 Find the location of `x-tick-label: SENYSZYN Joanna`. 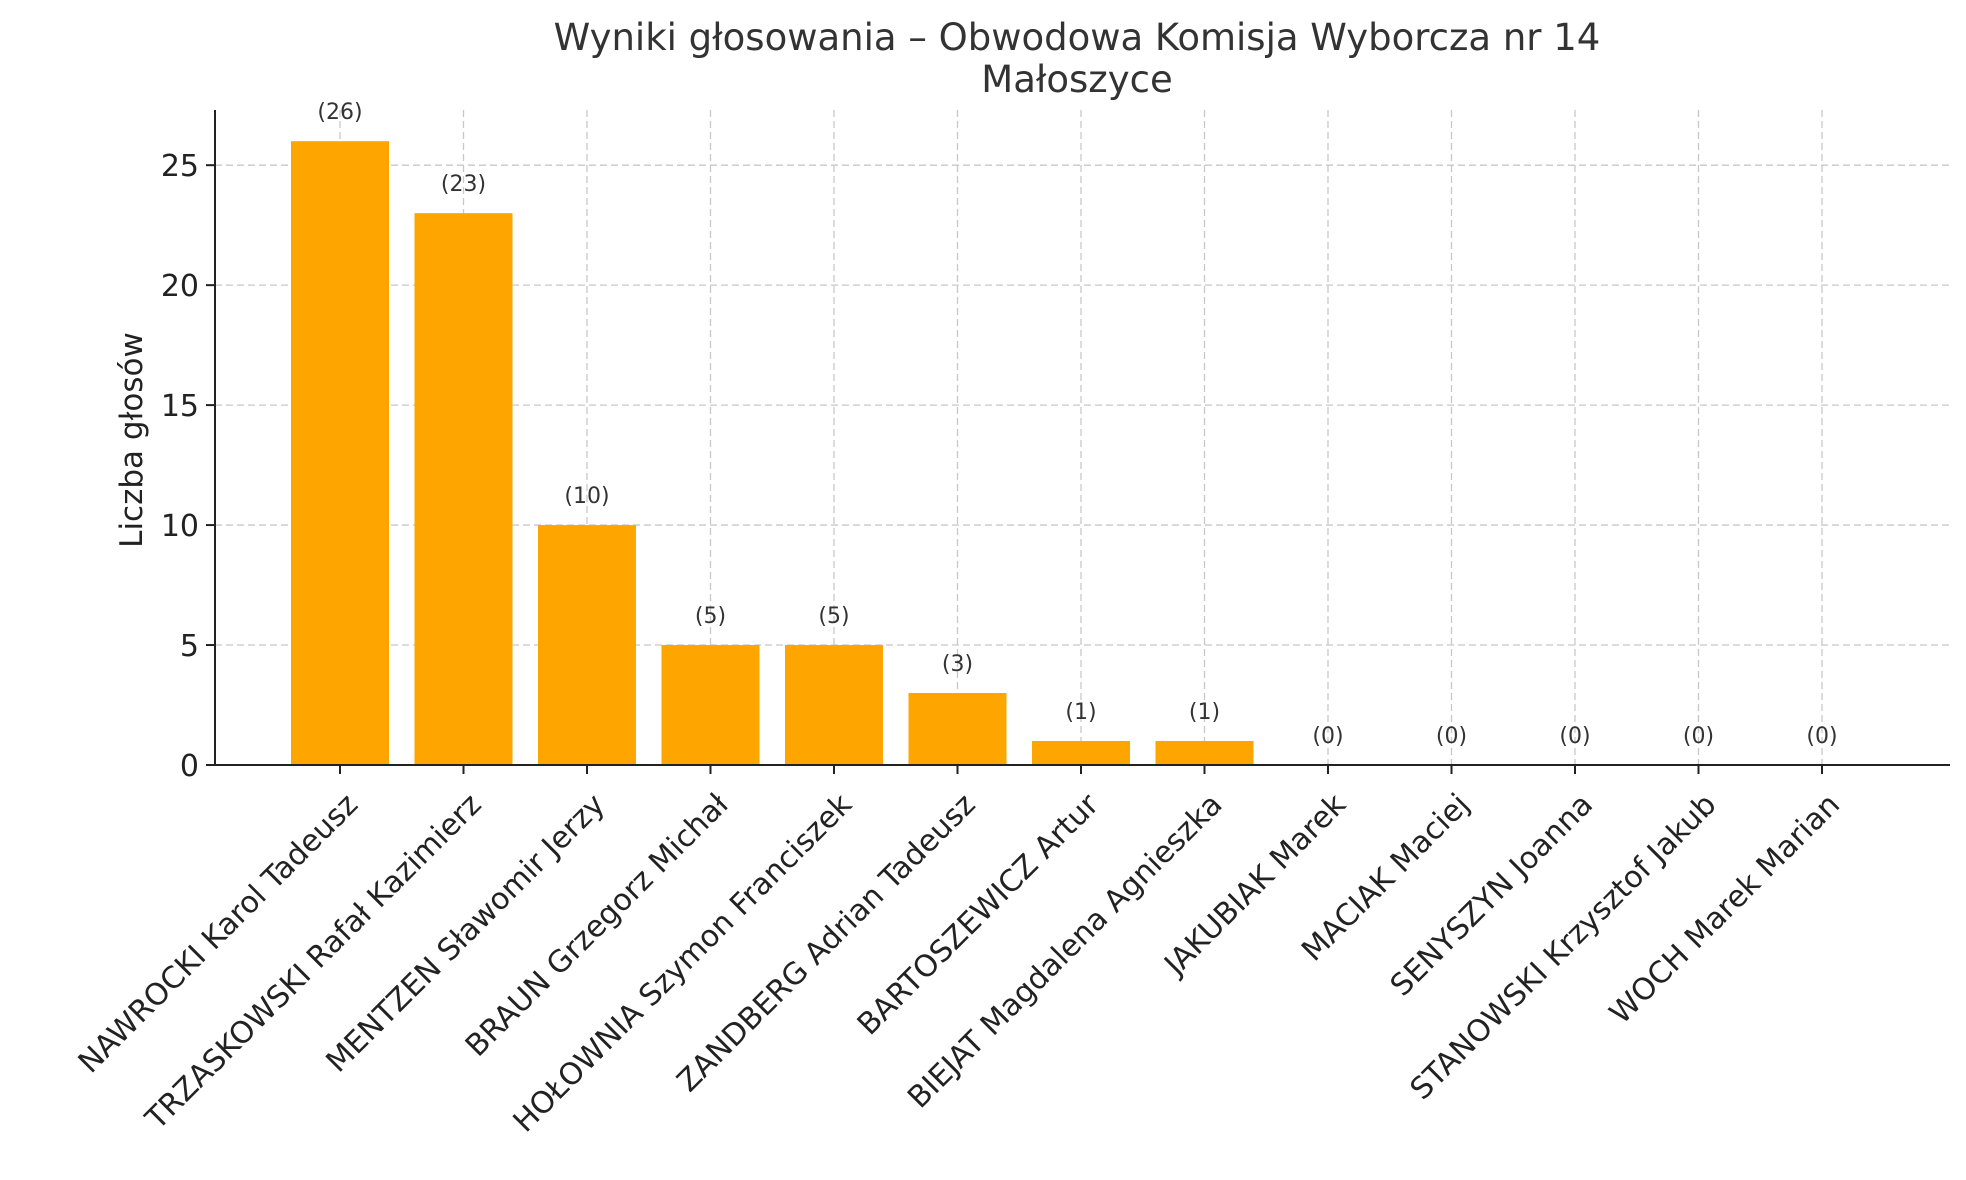

x-tick-label: SENYSZYN Joanna is located at coordinates (1492, 895).